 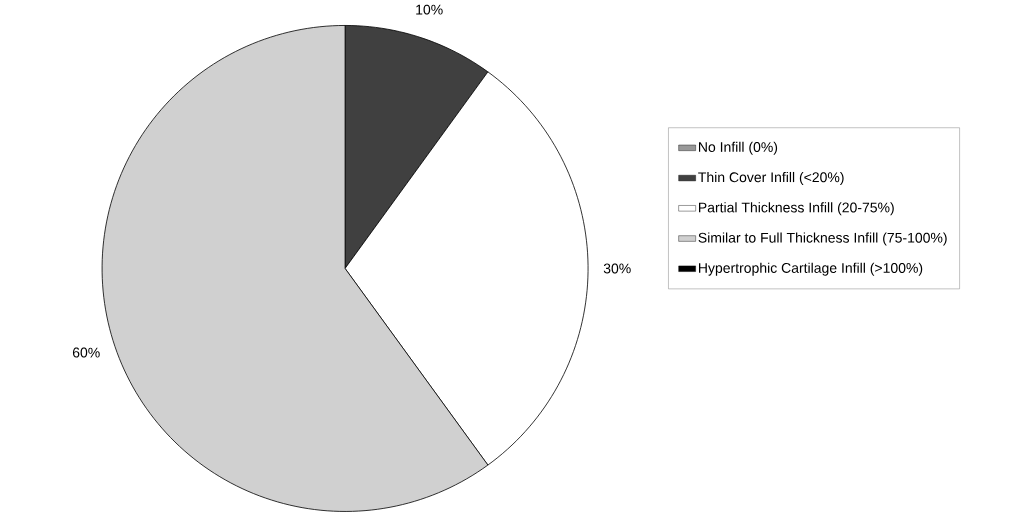 I want to click on legend-label: Partial Thickness Infill (20-75%), so click(x=796, y=209).